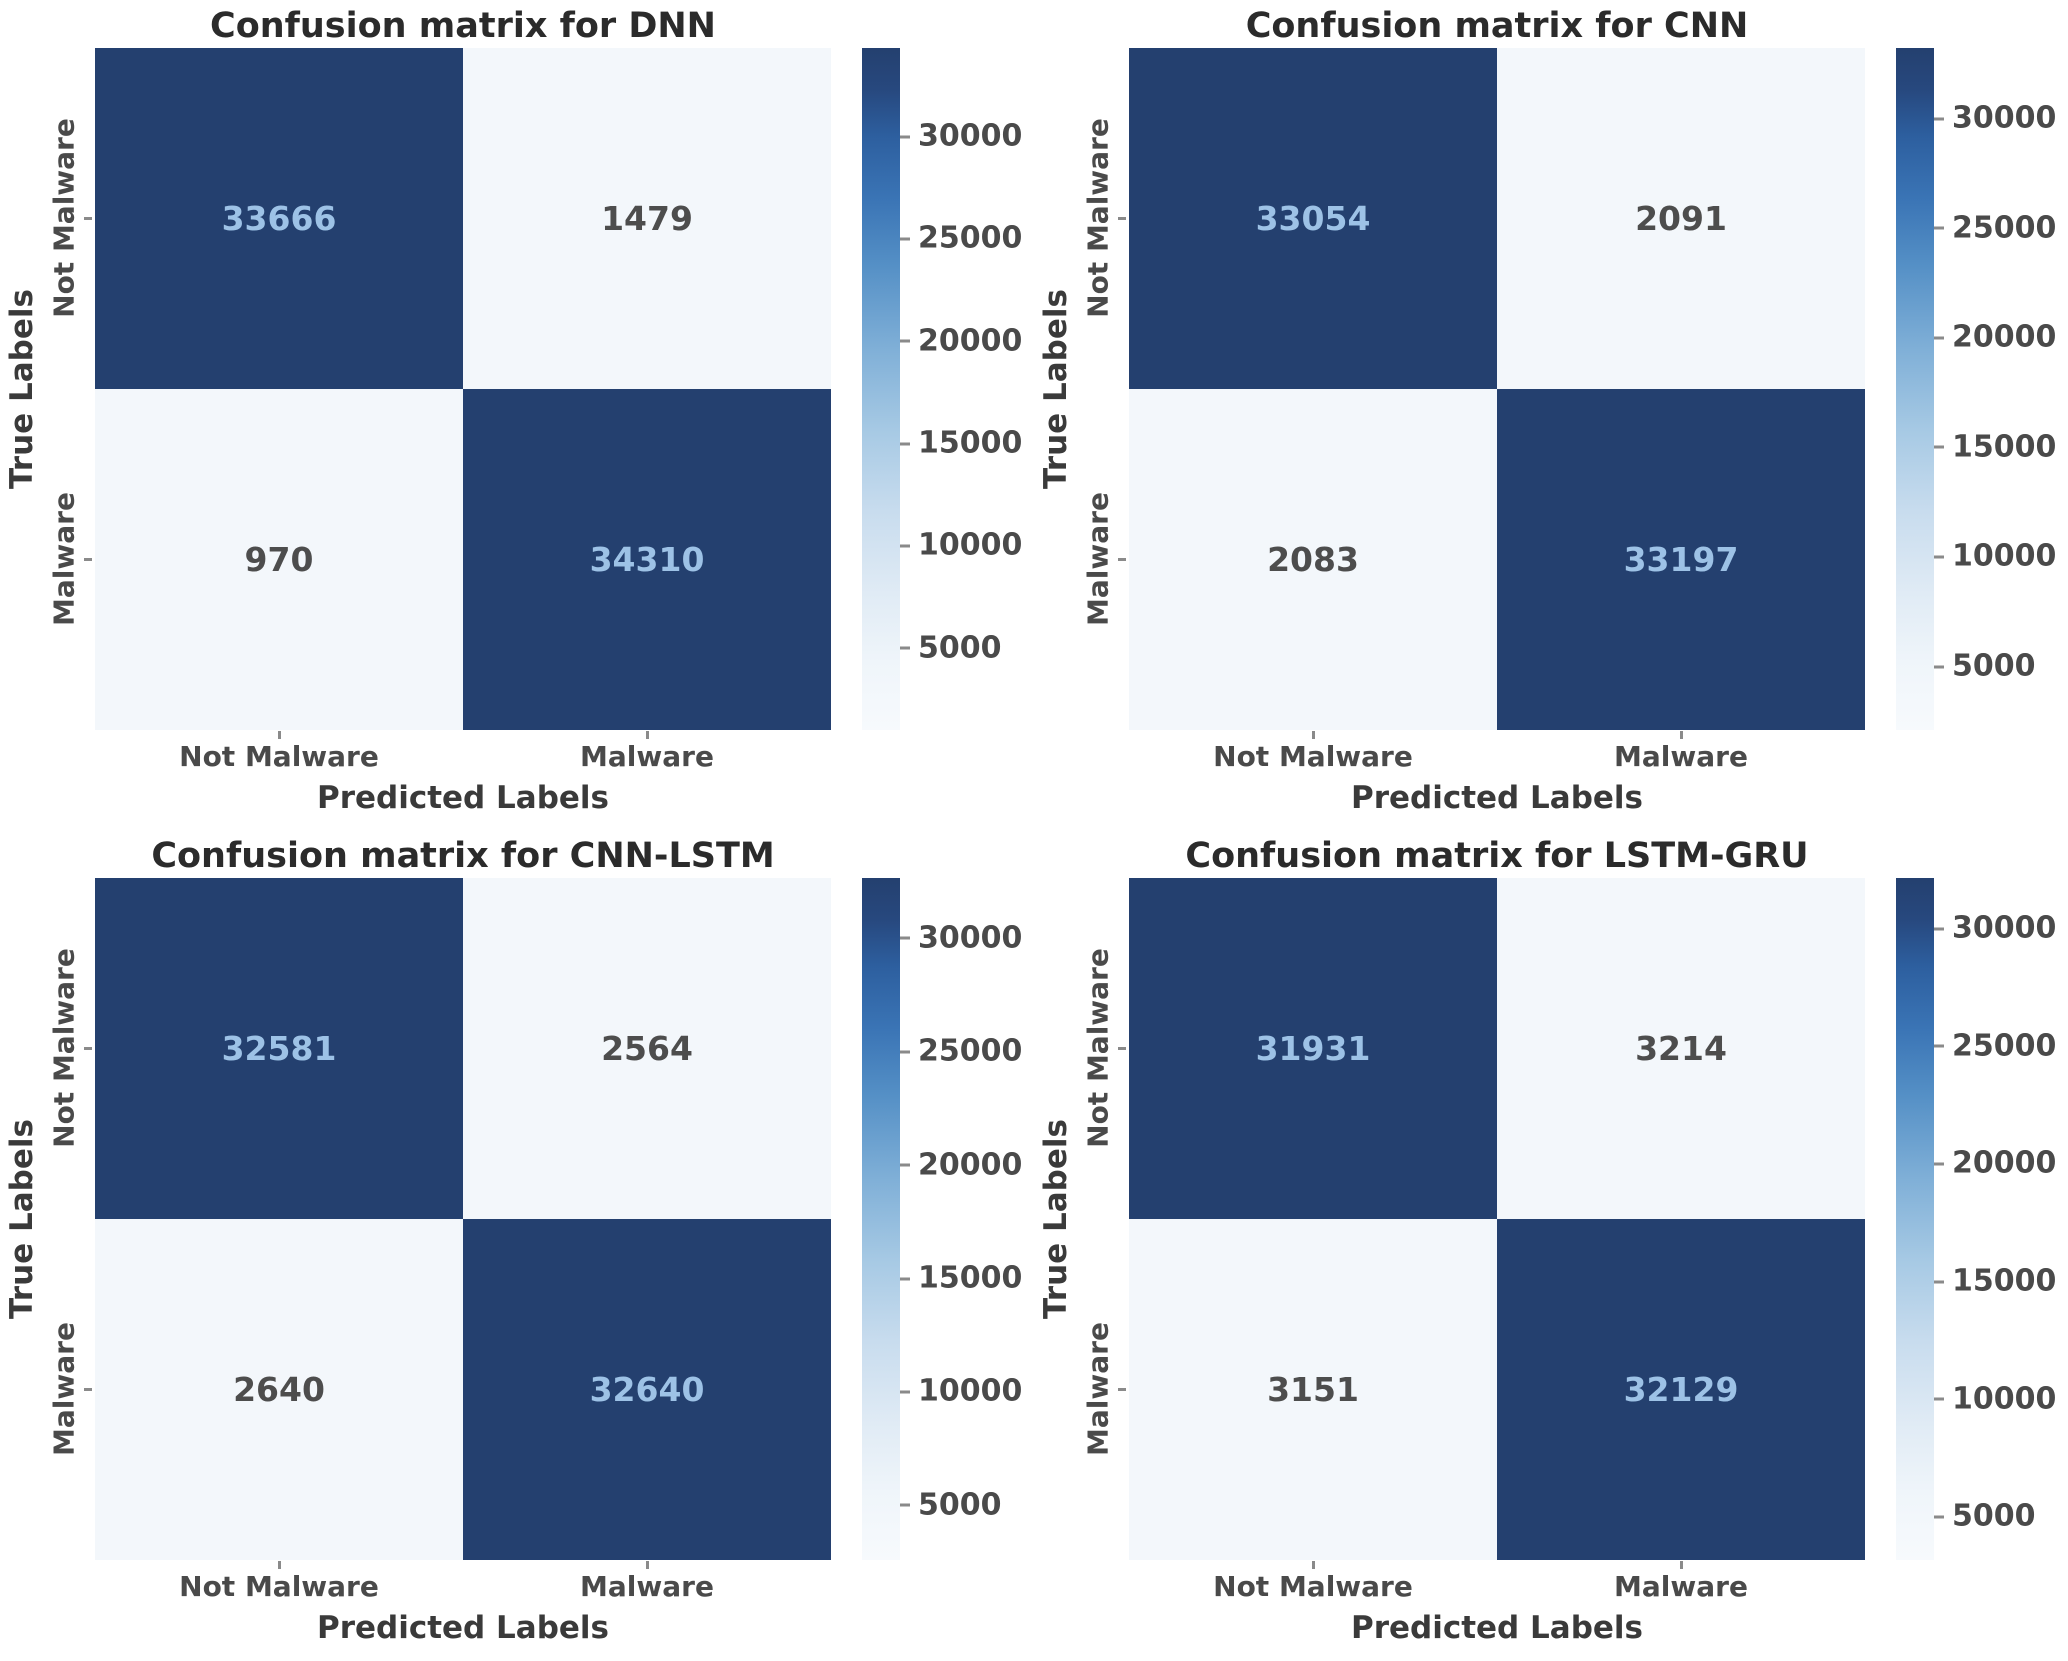 The height and width of the screenshot is (1661, 2068). I want to click on heatmap-cell-false-negative: 3151, so click(1313, 1389).